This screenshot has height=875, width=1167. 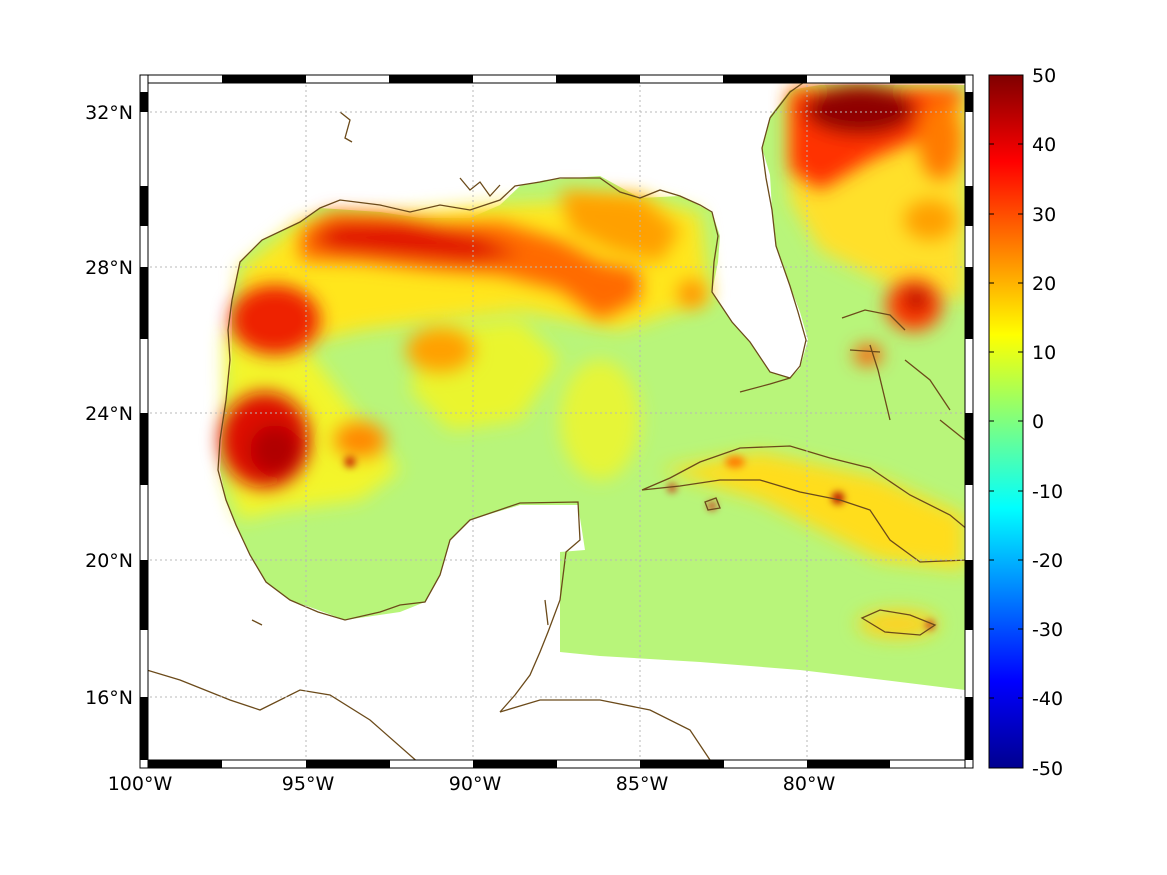 I want to click on isla-juventud-hot, so click(x=712, y=506).